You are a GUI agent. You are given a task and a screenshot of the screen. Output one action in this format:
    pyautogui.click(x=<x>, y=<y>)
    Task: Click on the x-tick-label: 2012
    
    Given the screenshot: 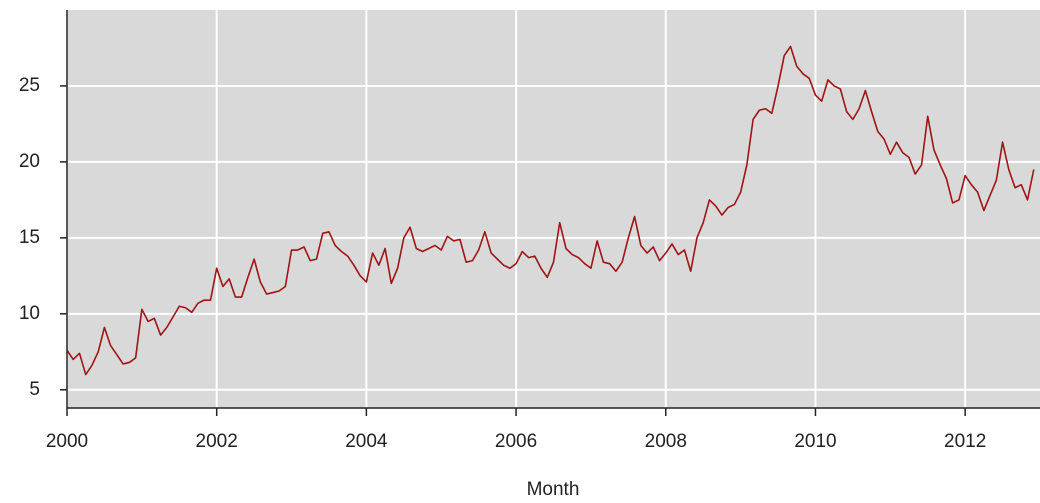 What is the action you would take?
    pyautogui.click(x=965, y=441)
    